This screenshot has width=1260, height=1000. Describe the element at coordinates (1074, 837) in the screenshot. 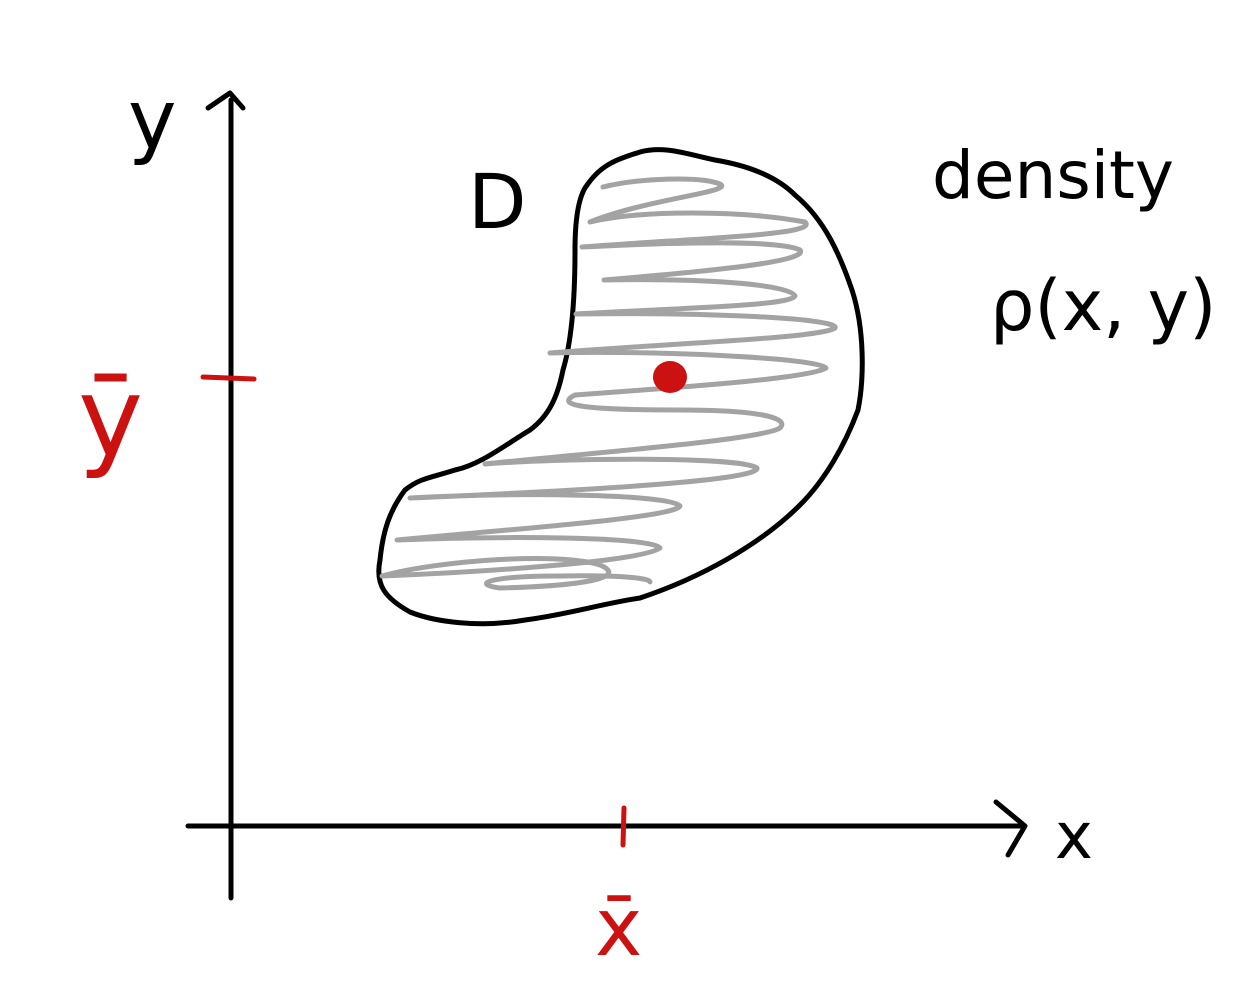

I see `x-axis-label: x` at that location.